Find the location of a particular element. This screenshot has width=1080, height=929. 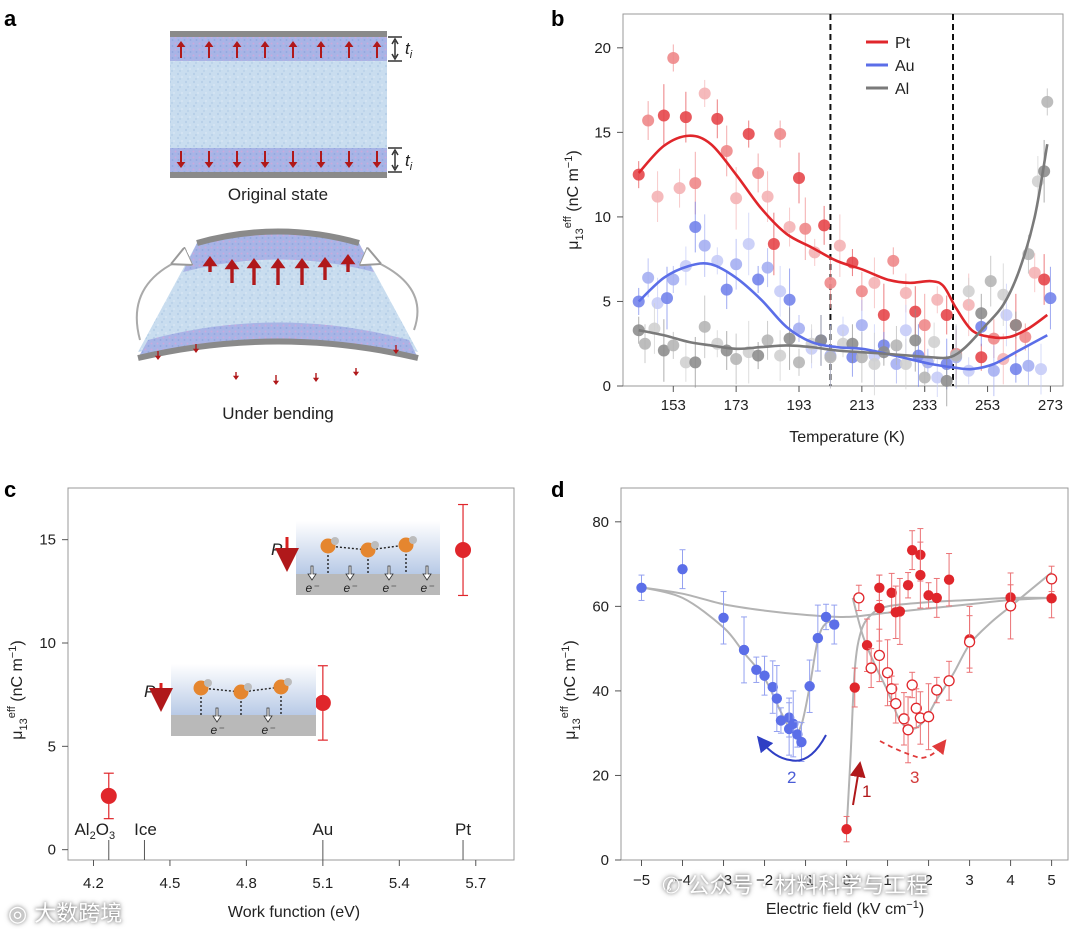

y-tick-label: 10 is located at coordinates (602, 217).